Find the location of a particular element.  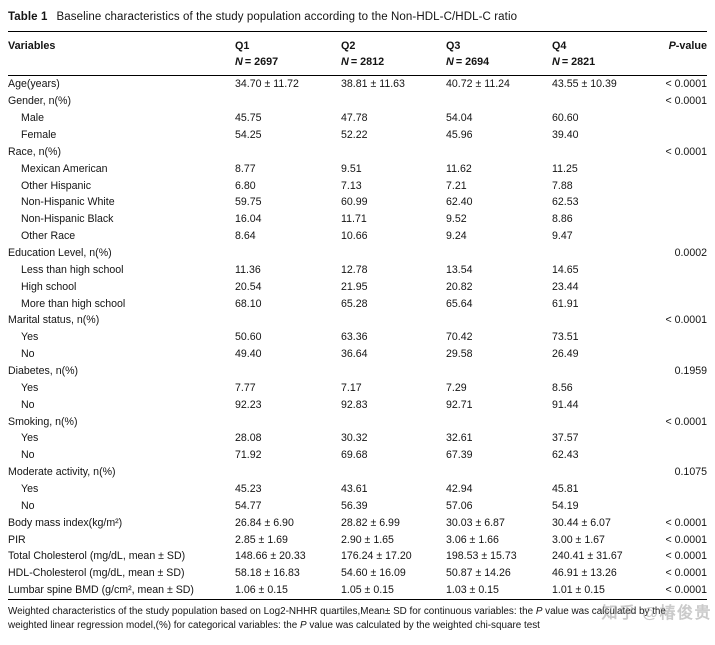

cell-value: 8.56 is located at coordinates (562, 387).